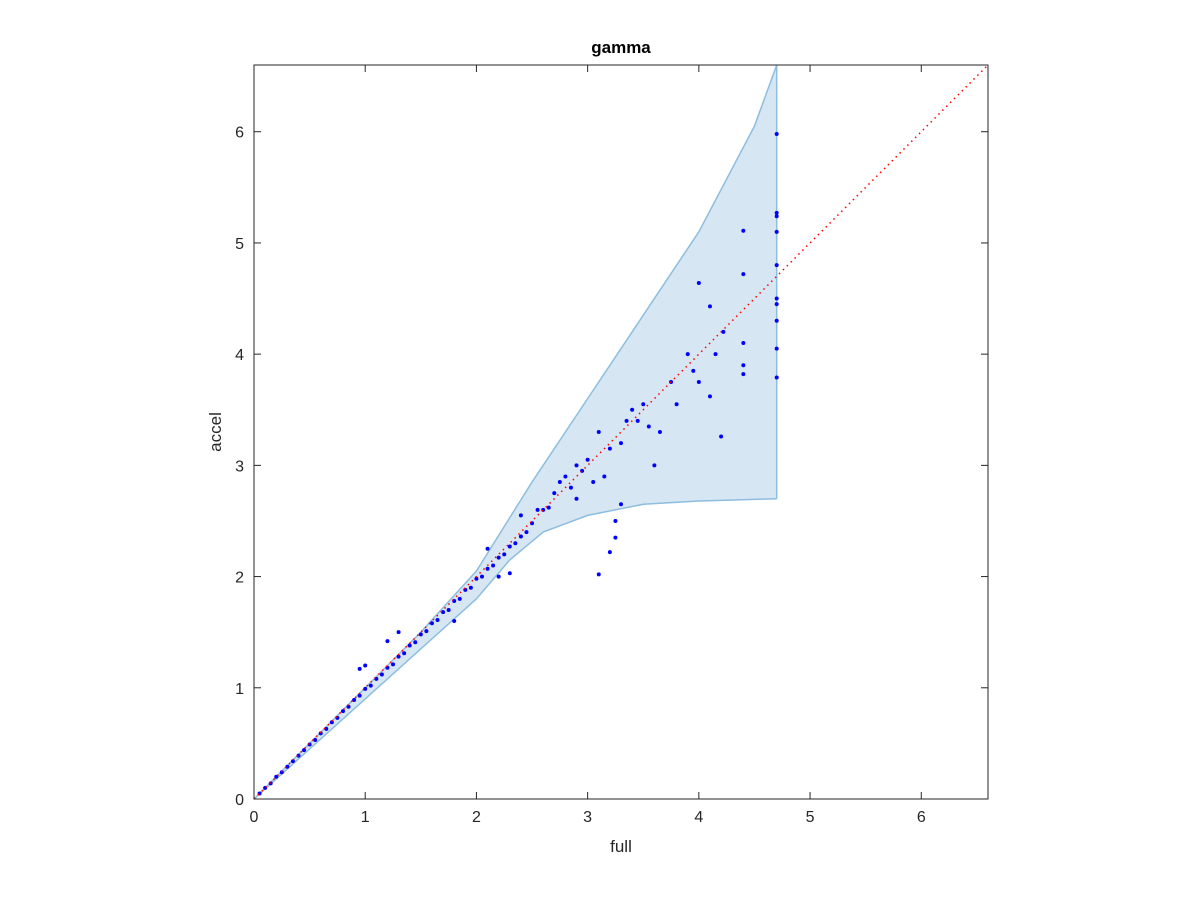 This screenshot has width=1200, height=900. What do you see at coordinates (921, 817) in the screenshot?
I see `x-tick-label: 6` at bounding box center [921, 817].